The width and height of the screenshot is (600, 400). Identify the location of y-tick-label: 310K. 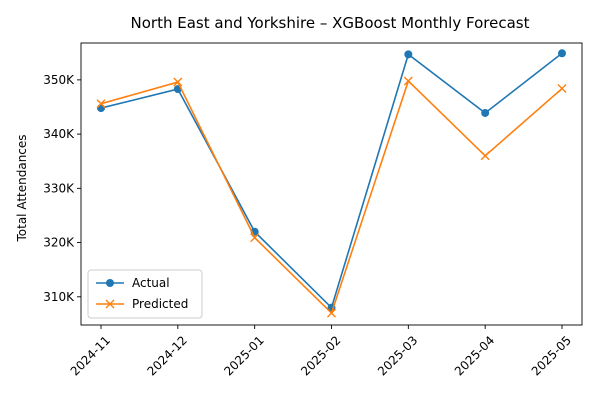
(59, 297).